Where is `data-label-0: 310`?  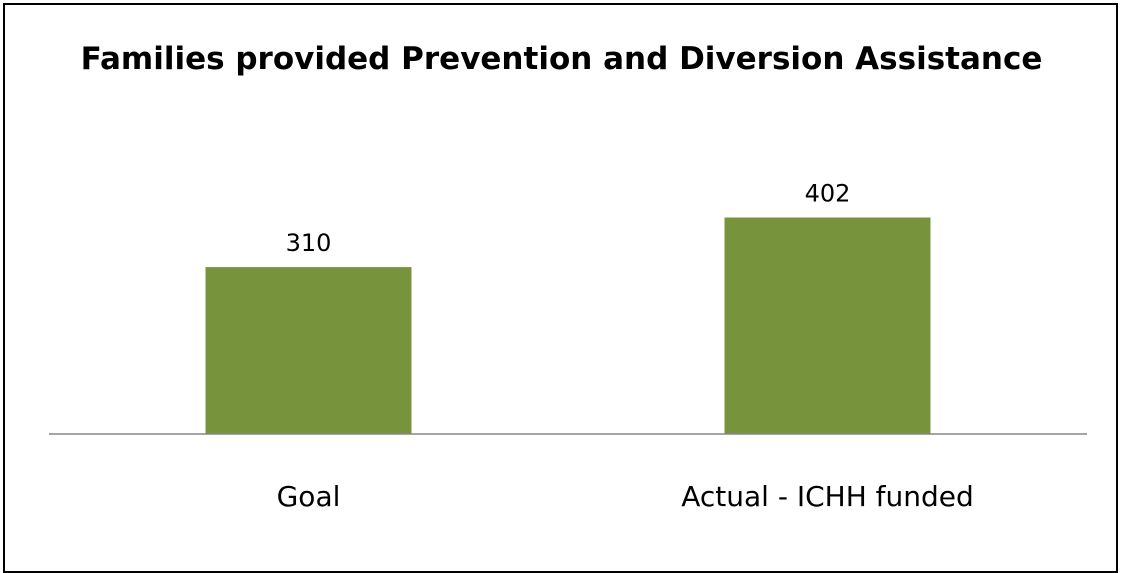
data-label-0: 310 is located at coordinates (309, 243).